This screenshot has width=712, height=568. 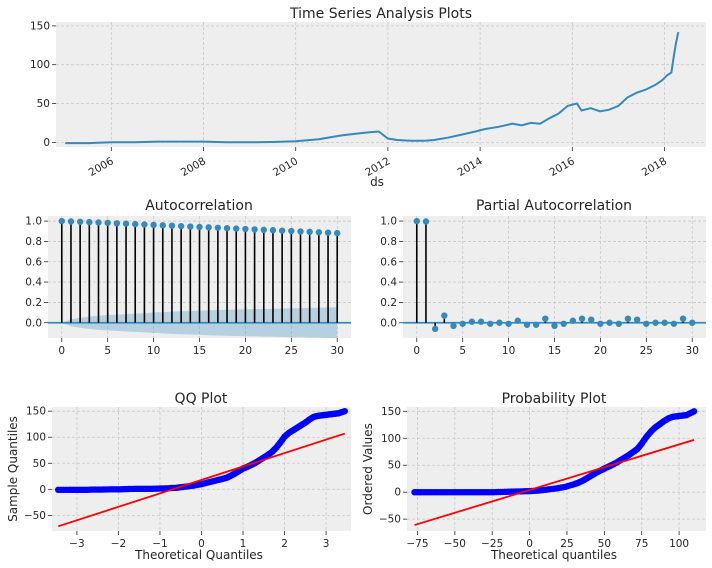 What do you see at coordinates (679, 544) in the screenshot?
I see `x-tick-label: 100` at bounding box center [679, 544].